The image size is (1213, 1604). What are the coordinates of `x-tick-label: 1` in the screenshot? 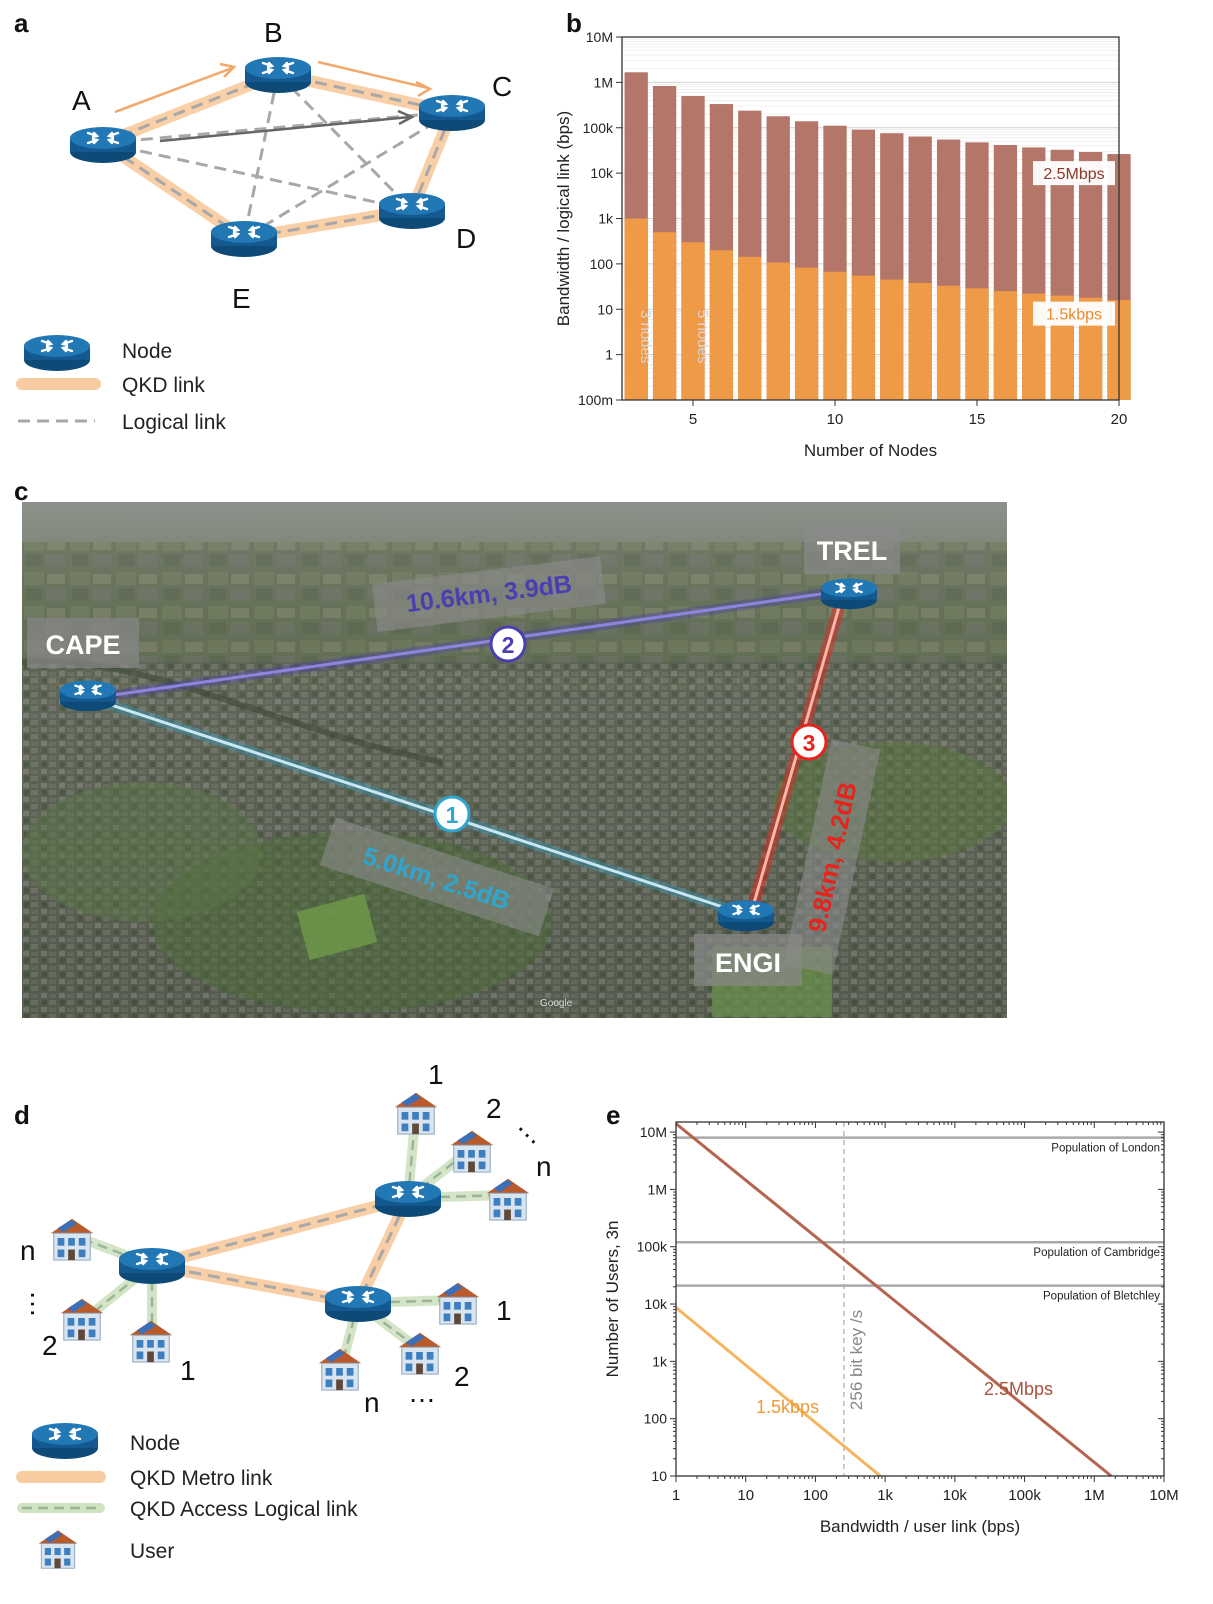 It's located at (676, 1495).